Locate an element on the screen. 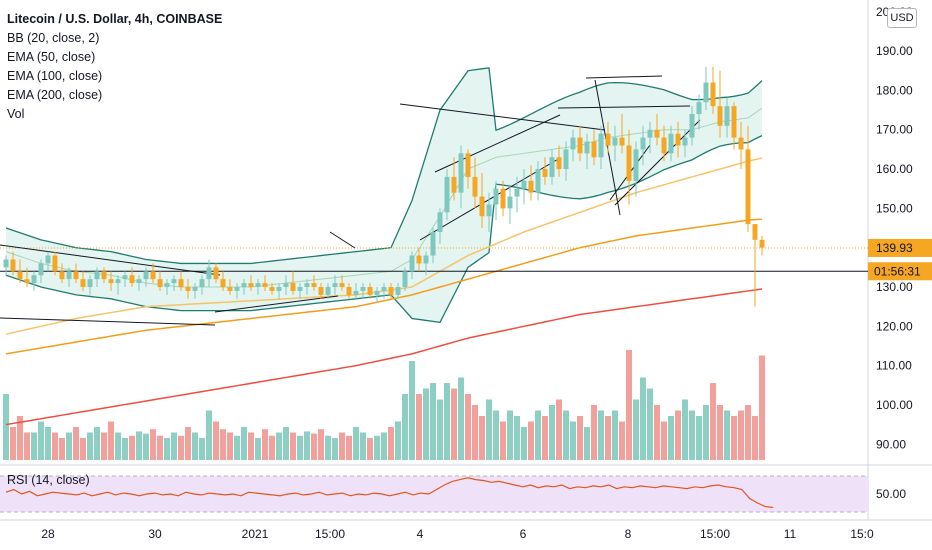 The width and height of the screenshot is (932, 550). indicator-bb: BB (20, close, 2) is located at coordinates (53, 38).